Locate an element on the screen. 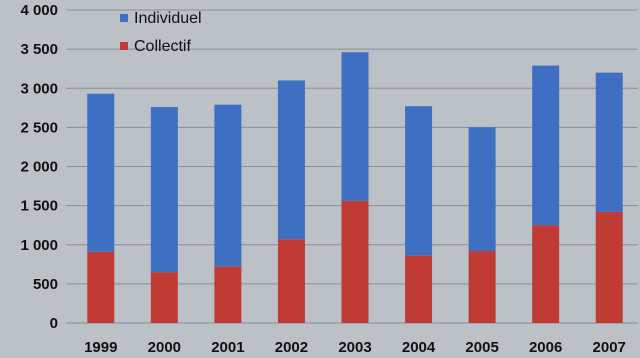 The image size is (640, 358). bar-individuel-2004 is located at coordinates (419, 181).